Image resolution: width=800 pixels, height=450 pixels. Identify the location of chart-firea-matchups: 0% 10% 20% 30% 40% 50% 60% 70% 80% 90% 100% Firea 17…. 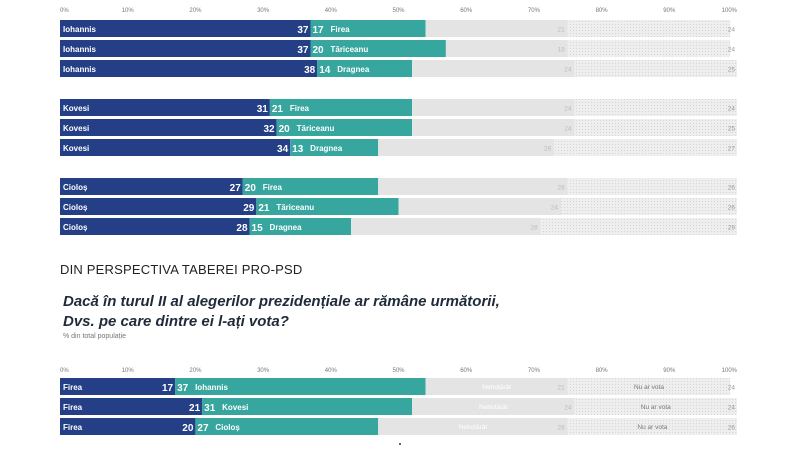
(399, 401).